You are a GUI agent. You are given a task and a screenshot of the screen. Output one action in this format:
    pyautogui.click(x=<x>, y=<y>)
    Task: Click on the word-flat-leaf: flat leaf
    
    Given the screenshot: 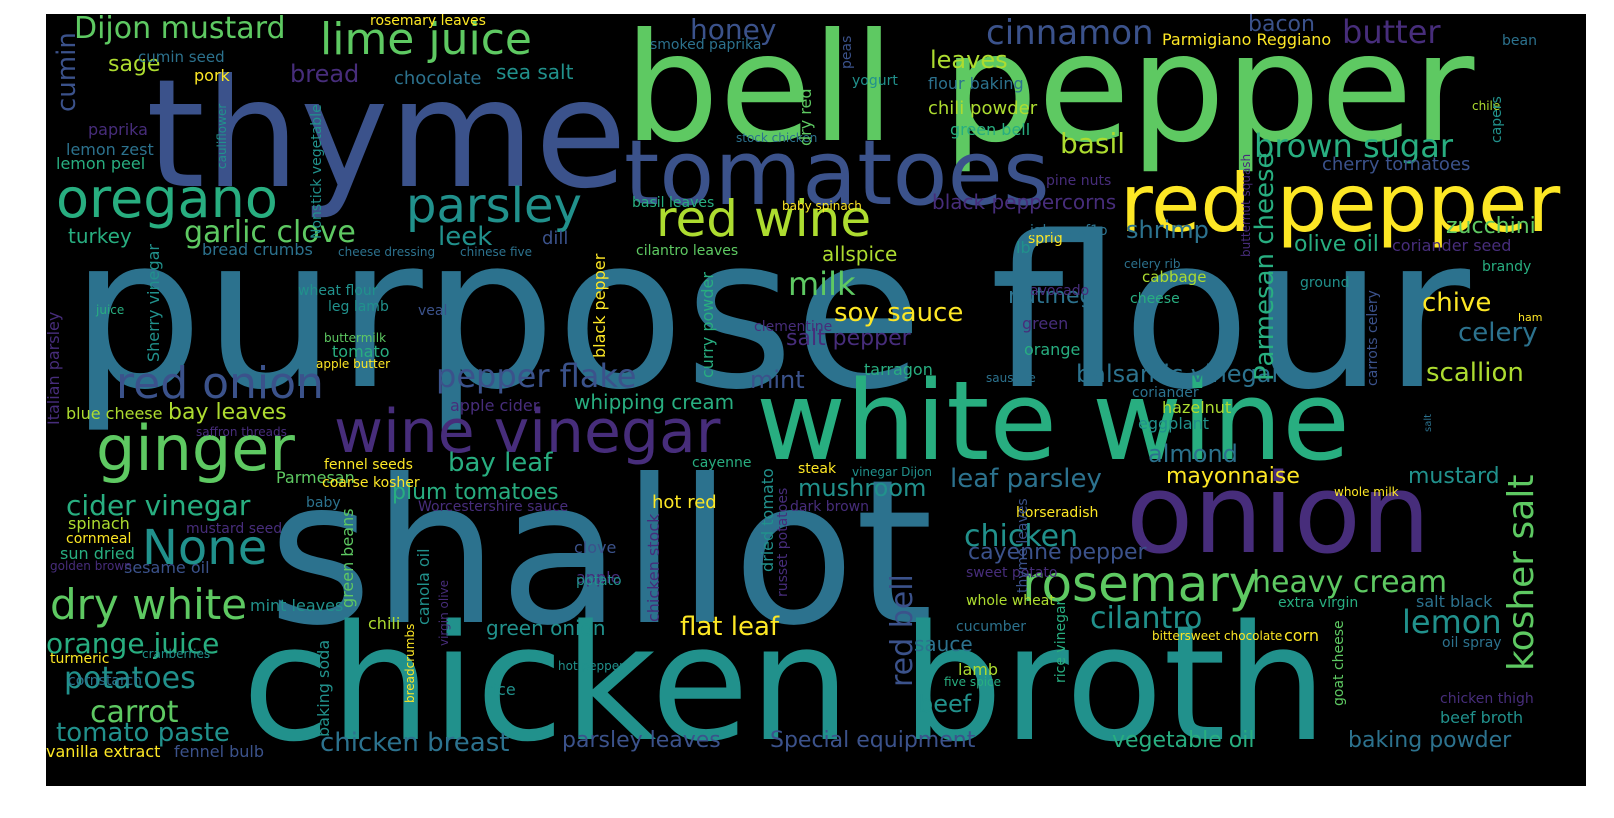 What is the action you would take?
    pyautogui.click(x=730, y=627)
    